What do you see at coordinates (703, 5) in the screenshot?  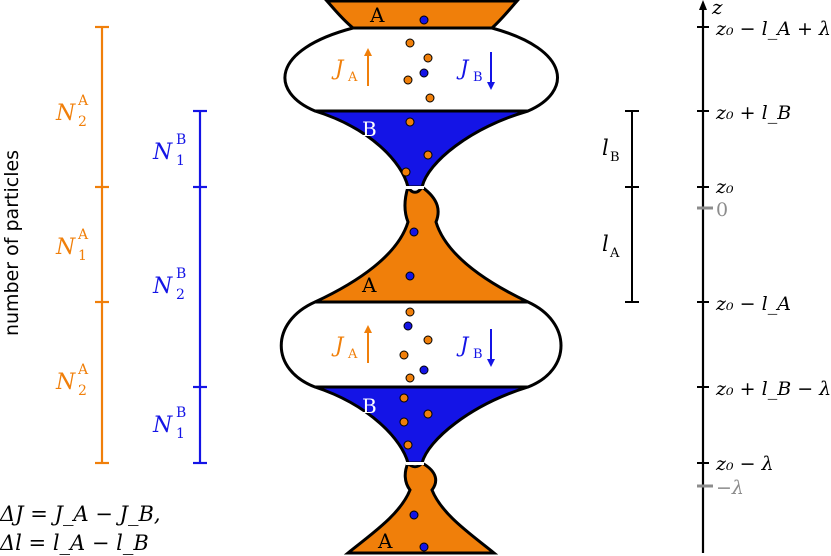 I see `z-axis-arrowhead` at bounding box center [703, 5].